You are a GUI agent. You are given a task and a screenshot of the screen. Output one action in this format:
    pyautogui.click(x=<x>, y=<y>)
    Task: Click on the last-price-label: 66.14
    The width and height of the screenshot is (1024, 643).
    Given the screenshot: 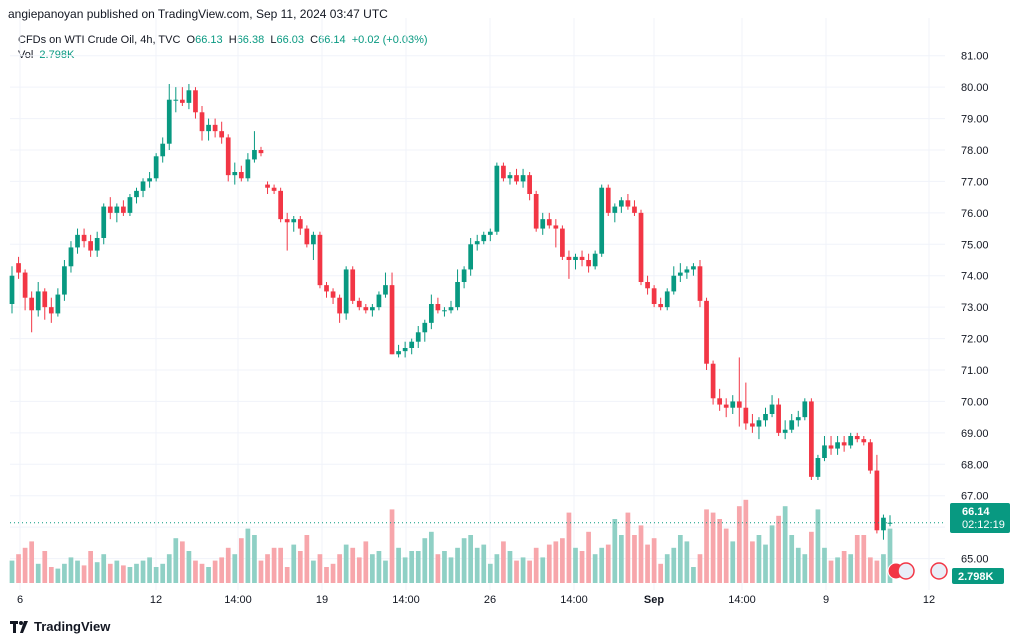 What is the action you would take?
    pyautogui.click(x=976, y=512)
    